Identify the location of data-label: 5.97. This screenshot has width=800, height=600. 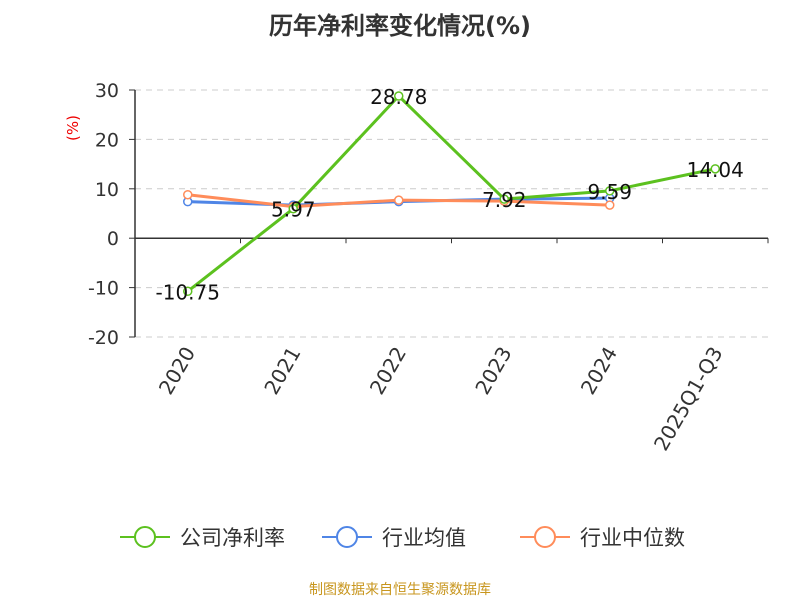
(293, 210).